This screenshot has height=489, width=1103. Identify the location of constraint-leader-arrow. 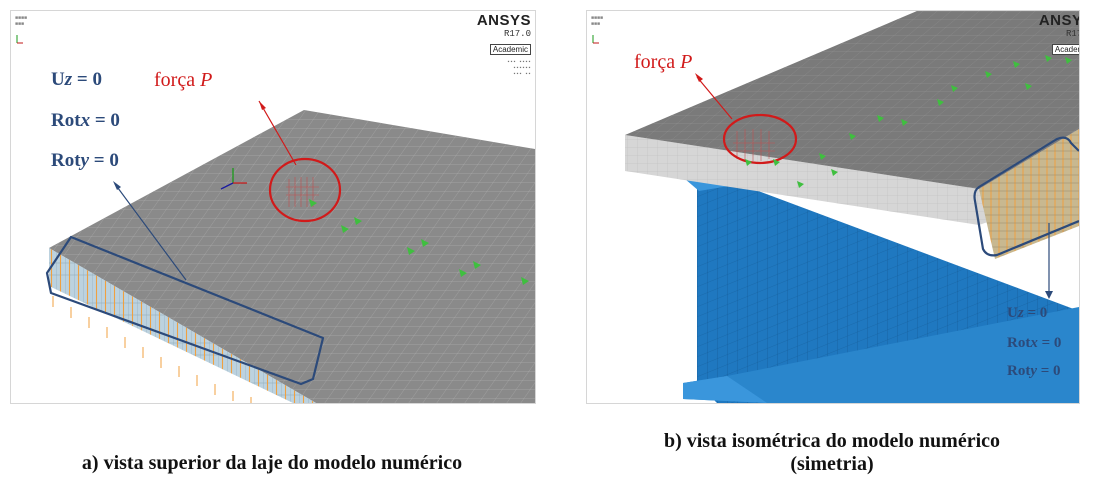
(150, 232).